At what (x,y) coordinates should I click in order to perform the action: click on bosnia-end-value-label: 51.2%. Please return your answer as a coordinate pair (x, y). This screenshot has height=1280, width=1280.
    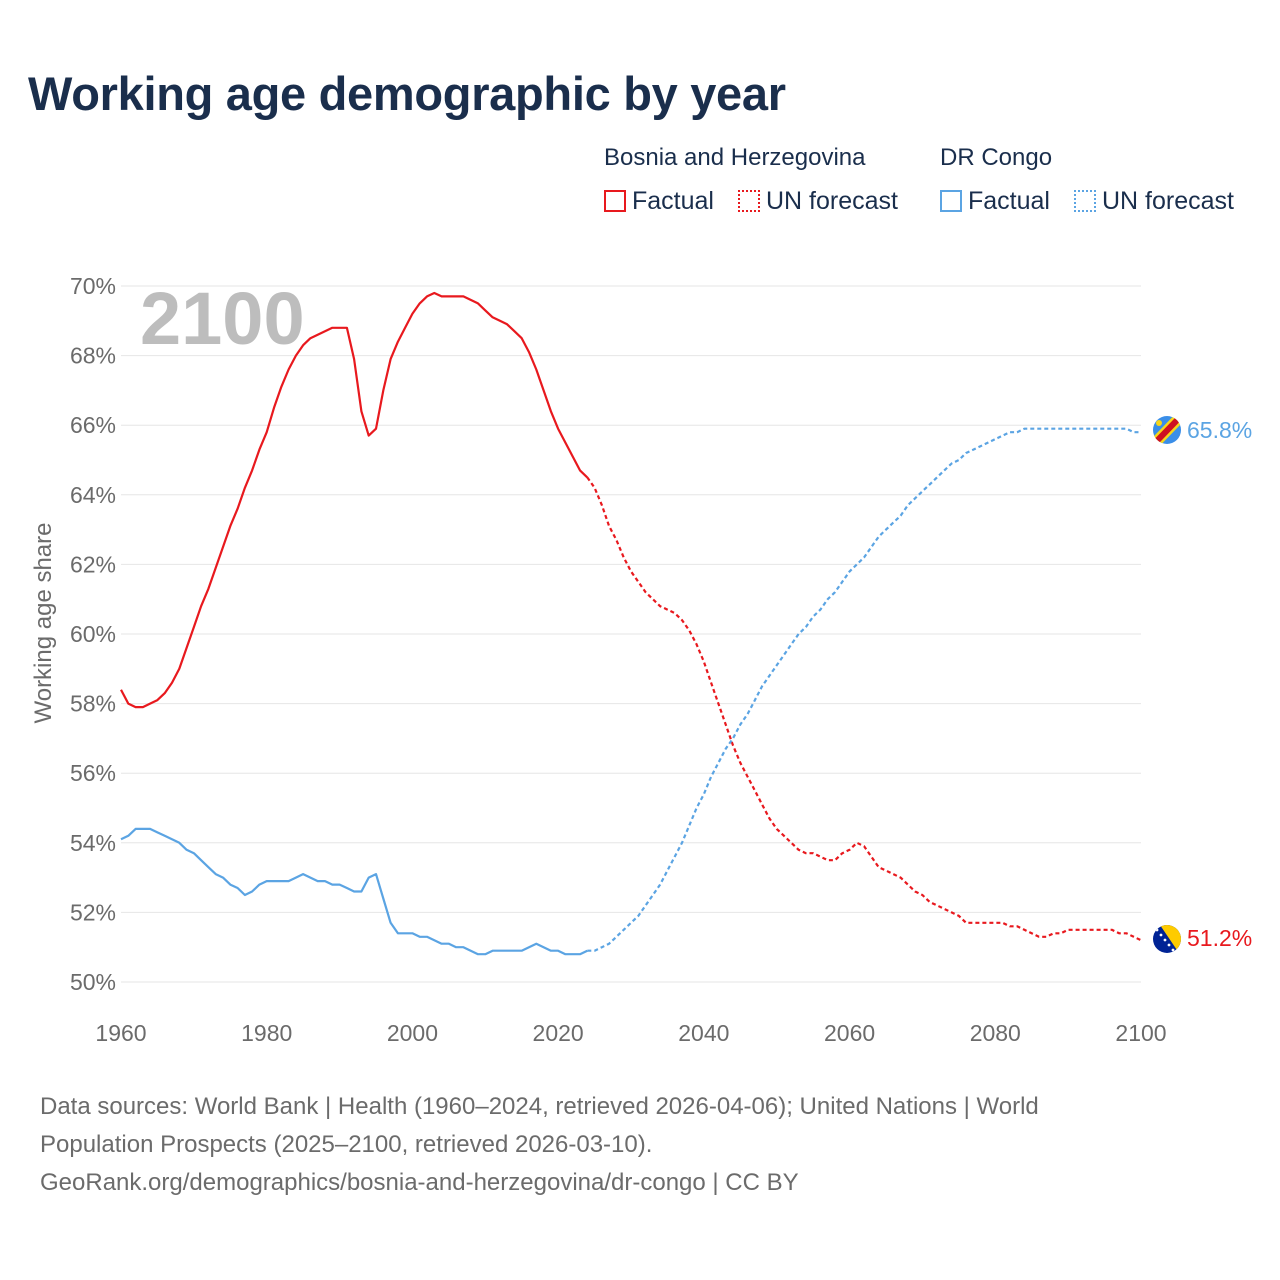
    Looking at the image, I should click on (1219, 938).